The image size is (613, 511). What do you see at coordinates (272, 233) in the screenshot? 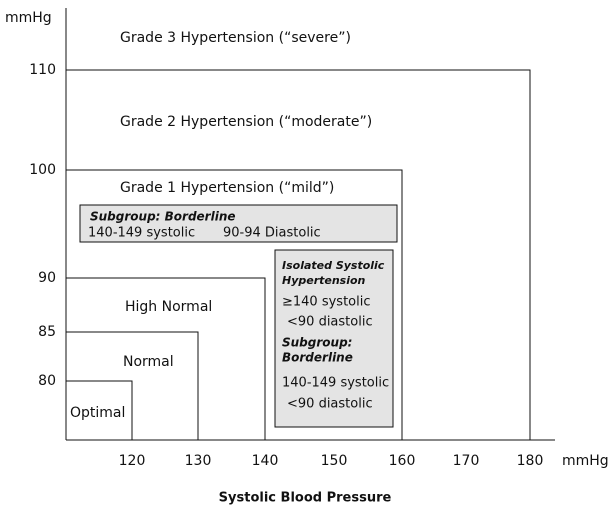
I see `subgroup-diastolic: 90-94 Diastolic` at bounding box center [272, 233].